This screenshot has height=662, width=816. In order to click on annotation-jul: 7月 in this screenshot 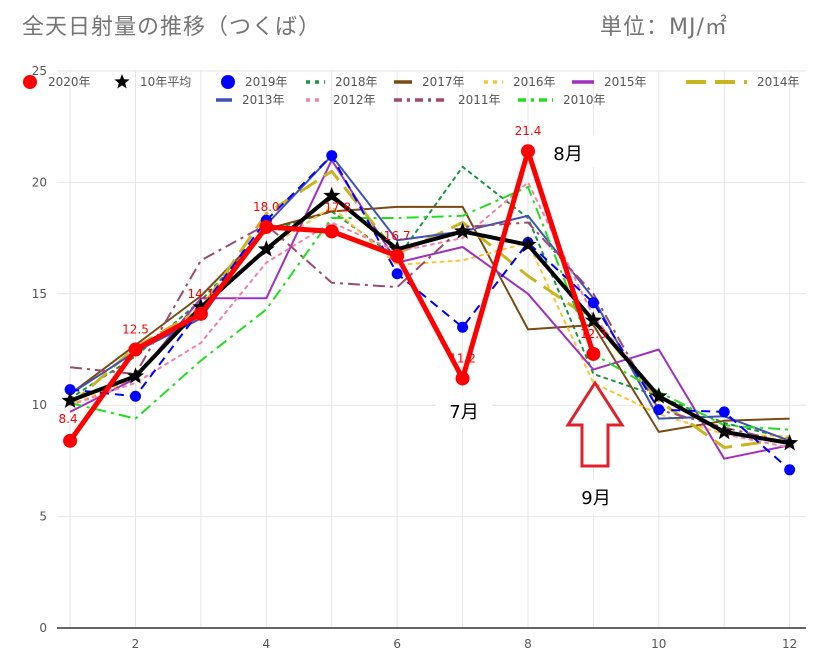, I will do `click(463, 412)`.